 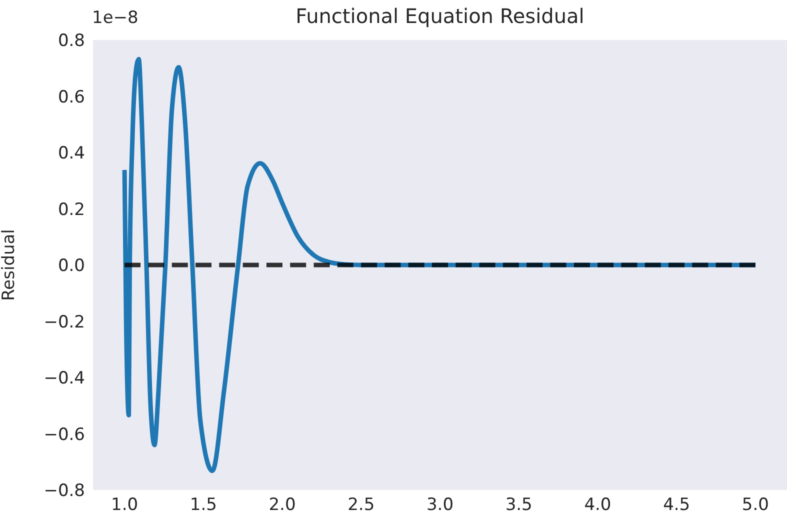 I want to click on y-tick-label: 0.8, so click(x=71, y=41).